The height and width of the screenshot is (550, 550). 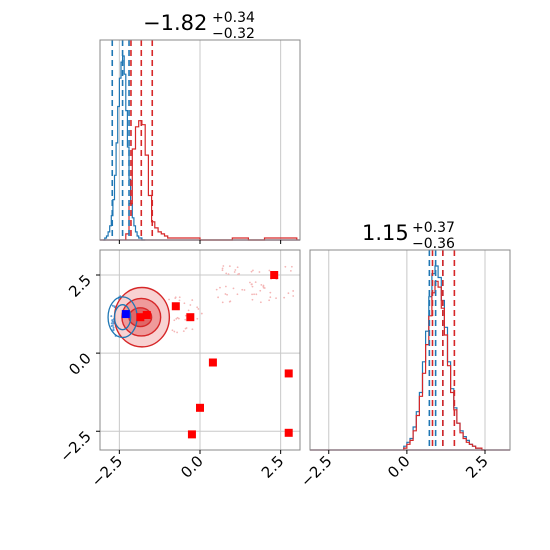 I want to click on joint-distribution-panel, so click(x=198, y=351).